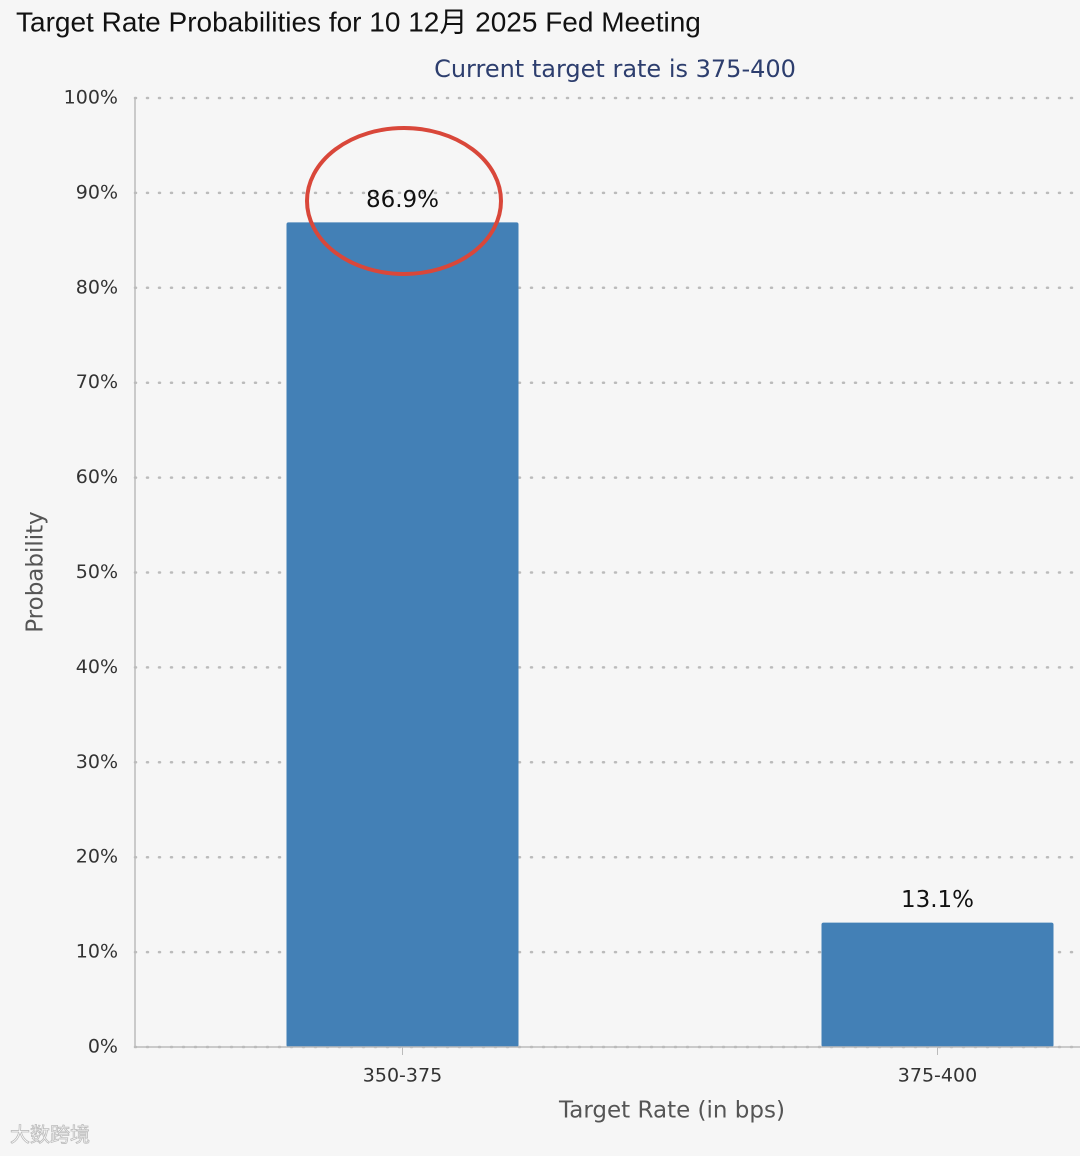 The image size is (1080, 1156). Describe the element at coordinates (97, 762) in the screenshot. I see `y-tick-label: 30%` at that location.